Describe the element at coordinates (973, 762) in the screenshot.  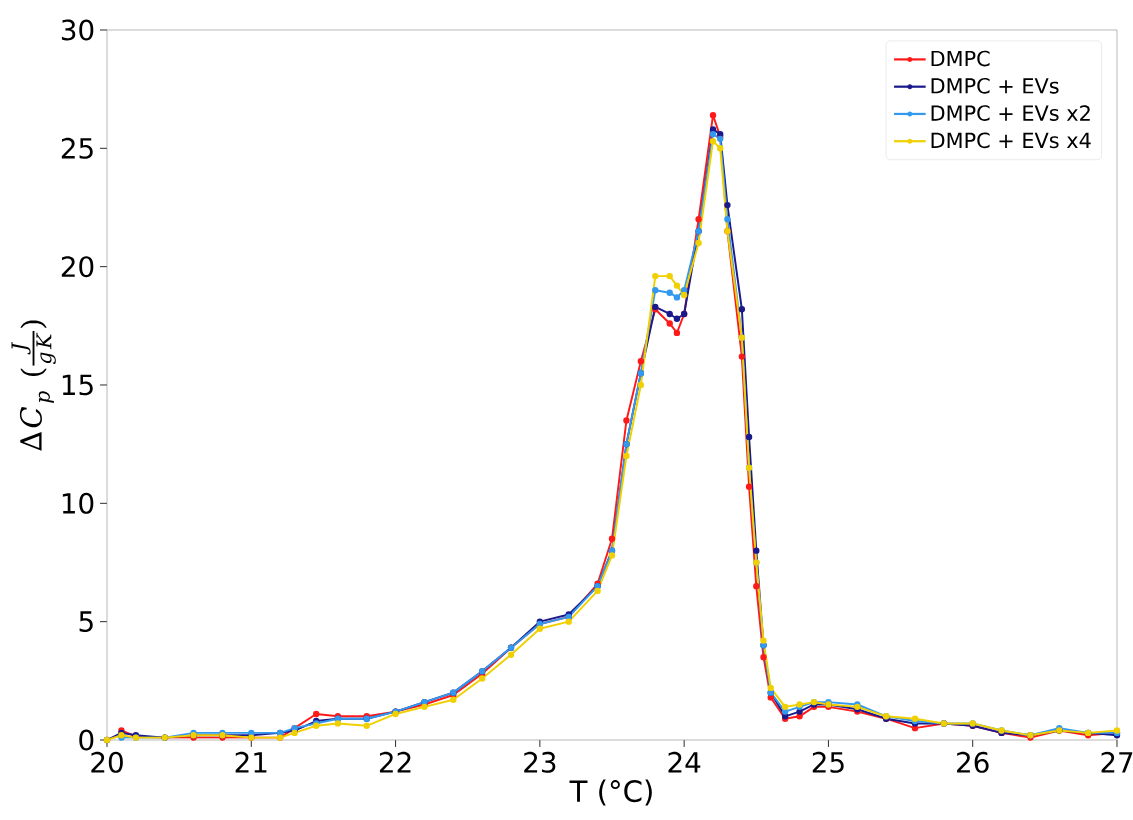
I see `x-tick-label: 26` at that location.